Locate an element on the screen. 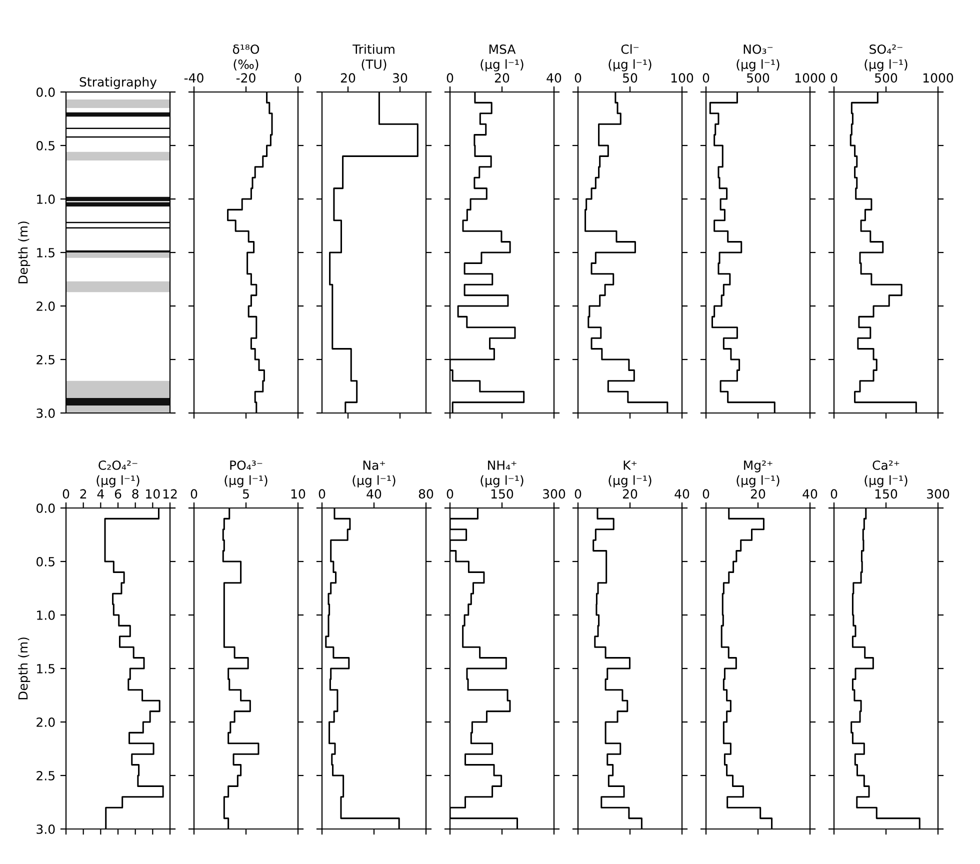  chart-title: Na⁺ is located at coordinates (374, 465).